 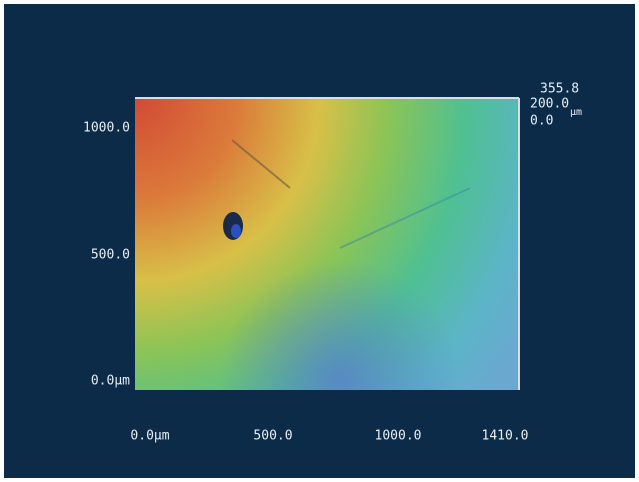 I want to click on scale-min: 0.0, so click(x=541, y=121).